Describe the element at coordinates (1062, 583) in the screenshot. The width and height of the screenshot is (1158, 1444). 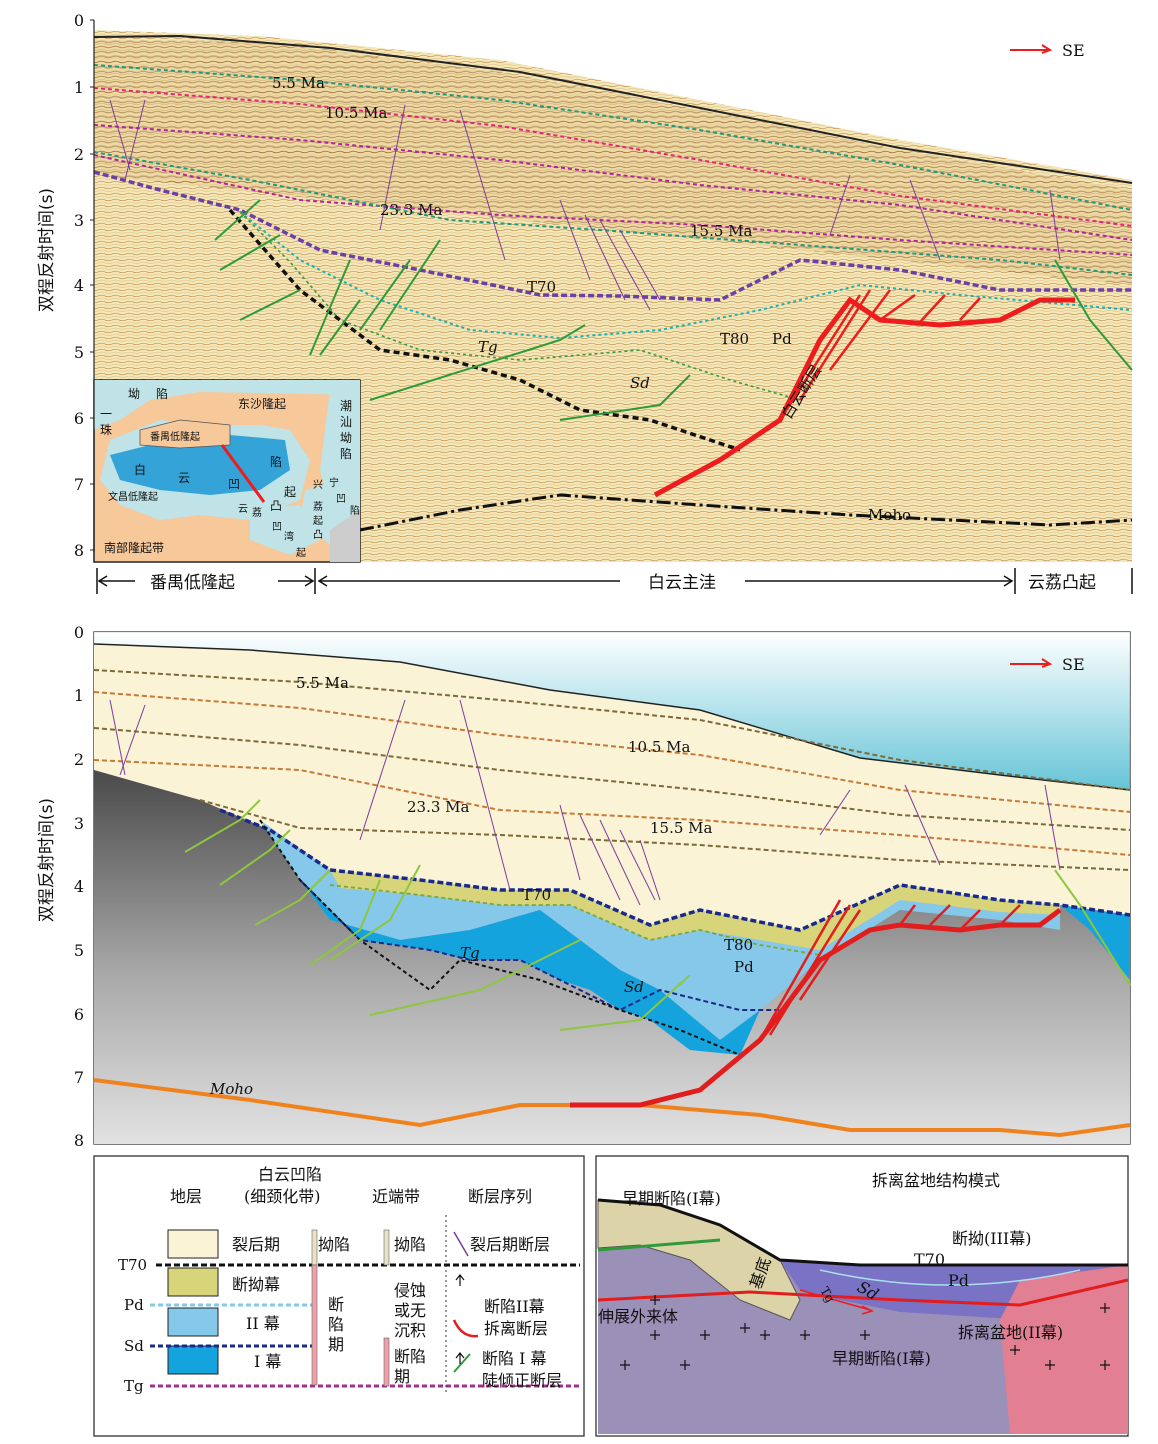
I see `zone-right-label: 云荔凸起` at that location.